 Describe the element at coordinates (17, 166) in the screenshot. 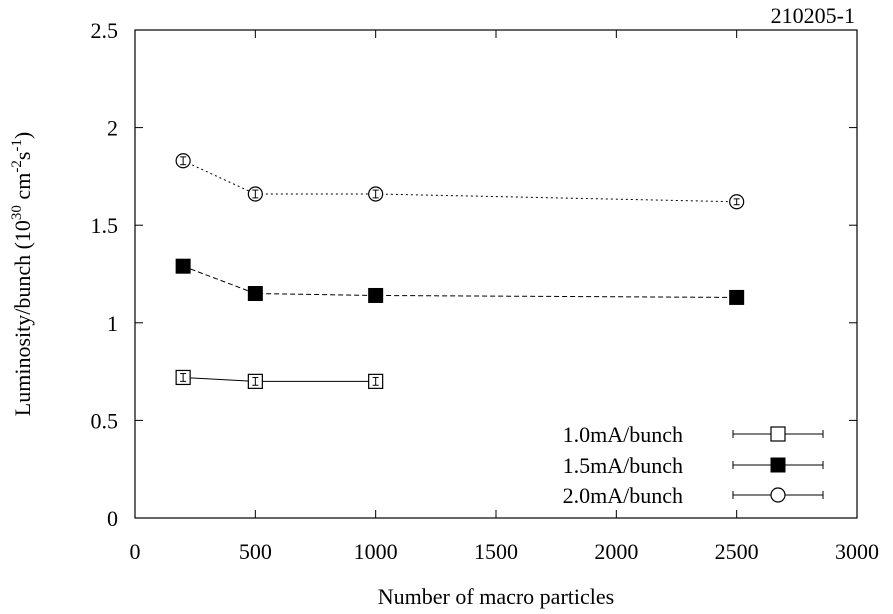

I see `y-axis-title-superscript: -2` at that location.